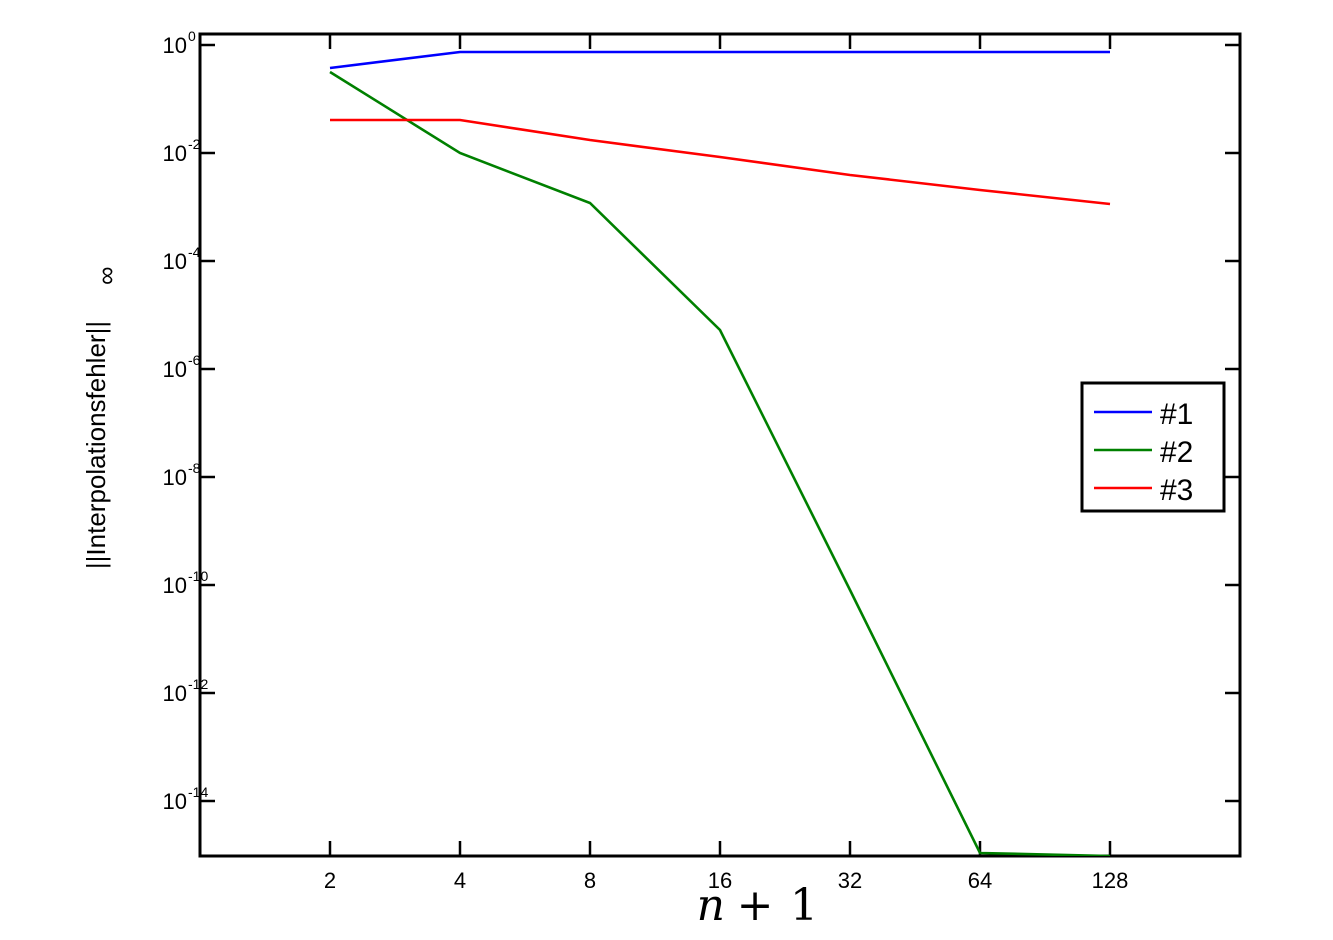 This screenshot has height=940, width=1333. I want to click on y-tick-label-5: 10, so click(175, 585).